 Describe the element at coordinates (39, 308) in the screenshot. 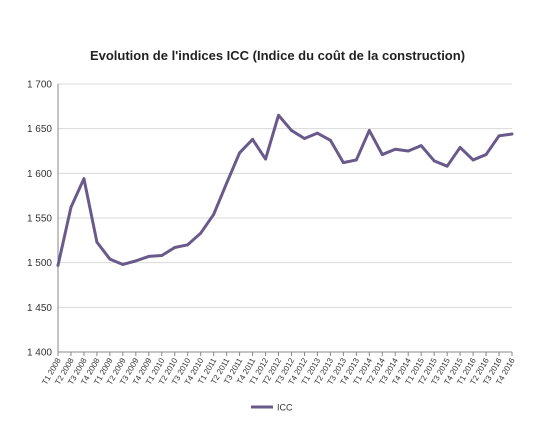

I see `y-tick-label: 1 450` at that location.